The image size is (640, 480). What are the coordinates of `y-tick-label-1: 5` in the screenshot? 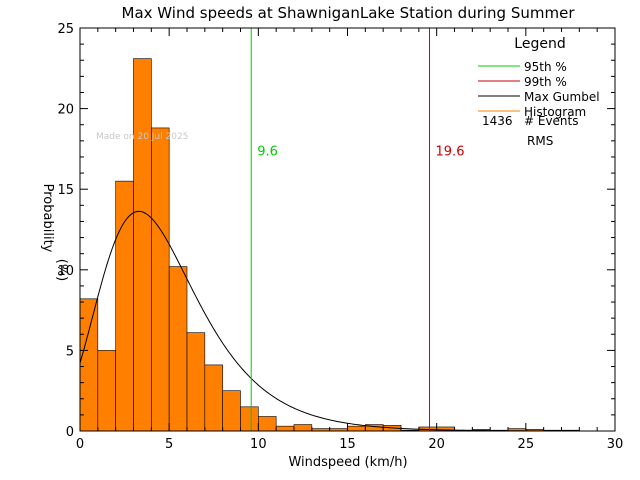 It's located at (70, 351).